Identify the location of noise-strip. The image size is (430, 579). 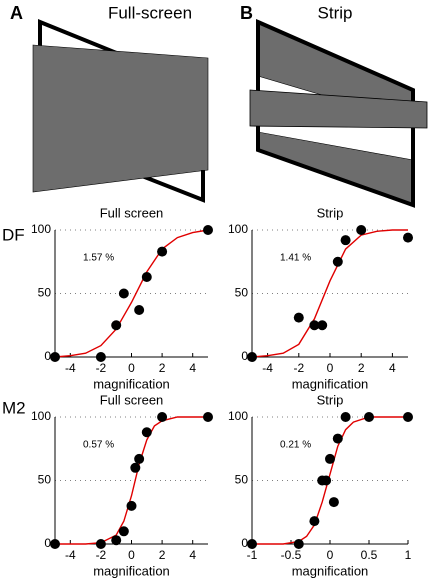
(338, 109).